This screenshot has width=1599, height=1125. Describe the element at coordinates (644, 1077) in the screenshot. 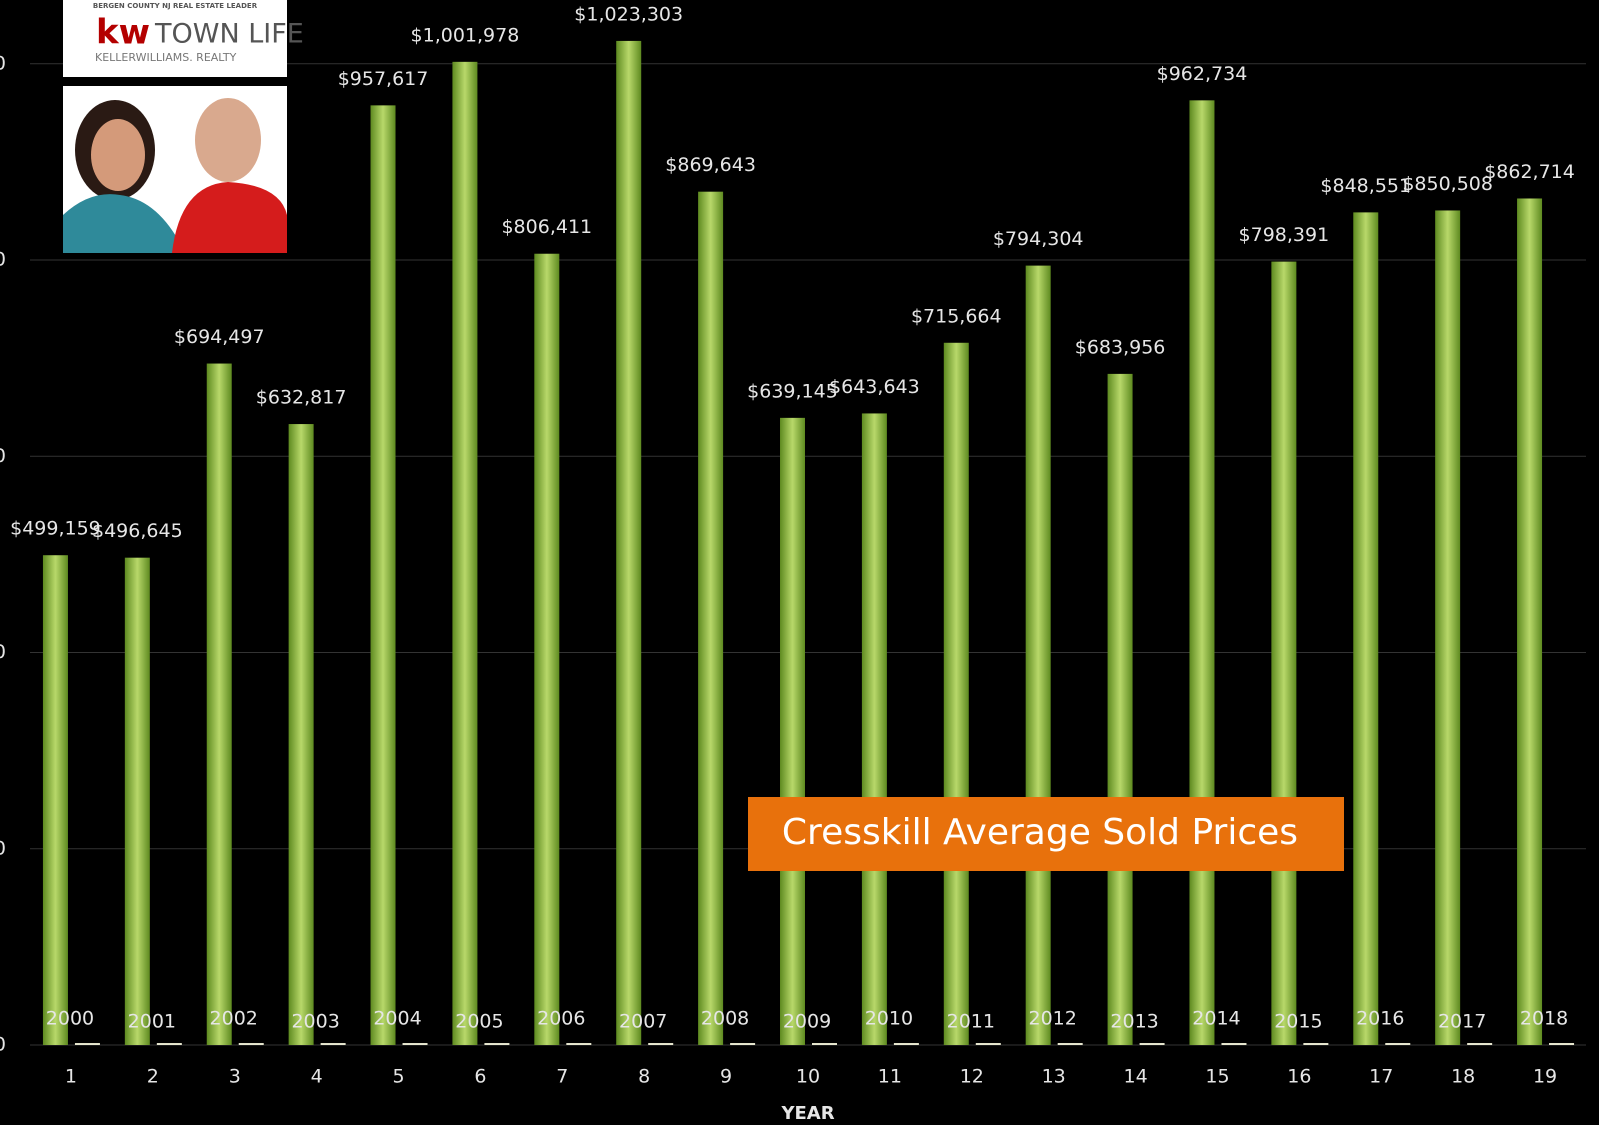

I see `x-tick-label: 8` at that location.